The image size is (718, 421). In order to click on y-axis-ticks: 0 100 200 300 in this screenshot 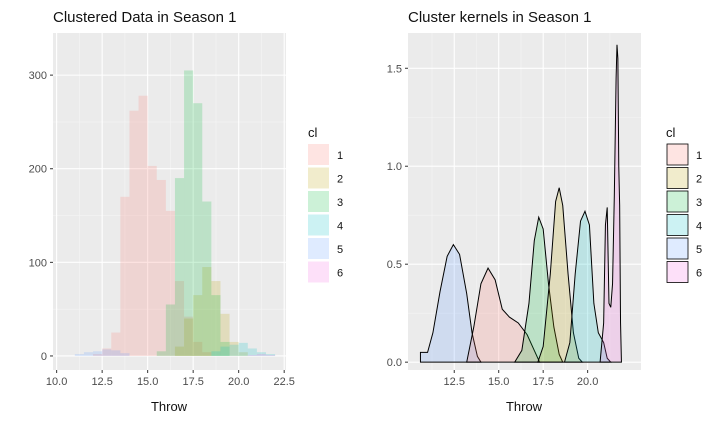, I will do `click(41, 216)`.